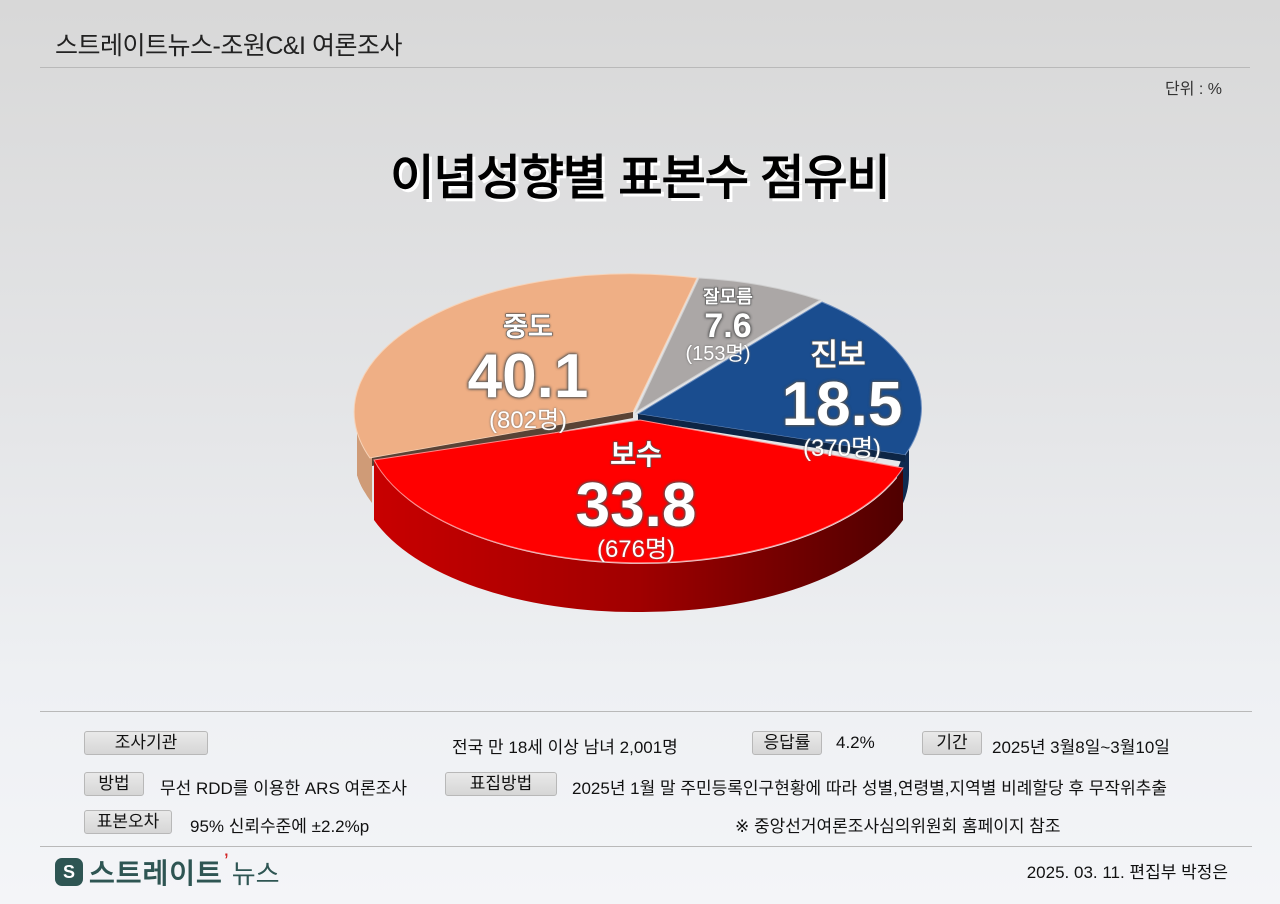 The width and height of the screenshot is (1280, 904). What do you see at coordinates (1193, 89) in the screenshot?
I see `unit-label: 단위 : %` at bounding box center [1193, 89].